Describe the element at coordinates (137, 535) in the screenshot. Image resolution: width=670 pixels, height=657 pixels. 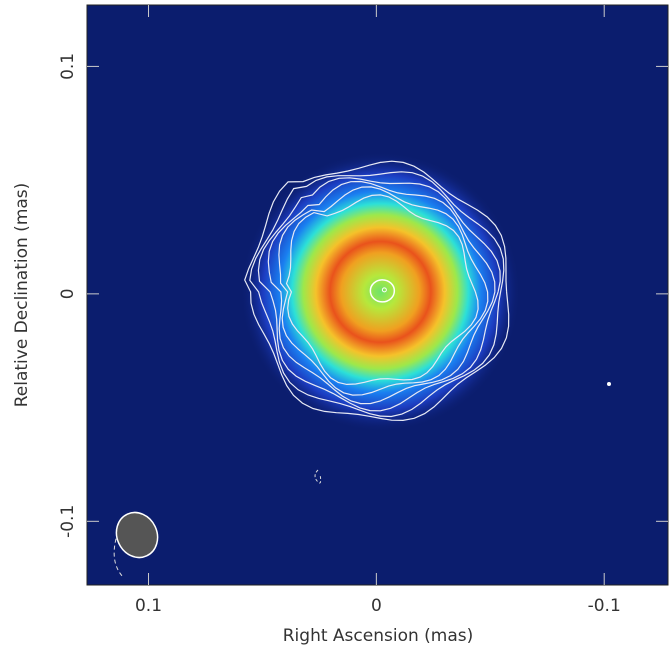
I see `beam` at that location.